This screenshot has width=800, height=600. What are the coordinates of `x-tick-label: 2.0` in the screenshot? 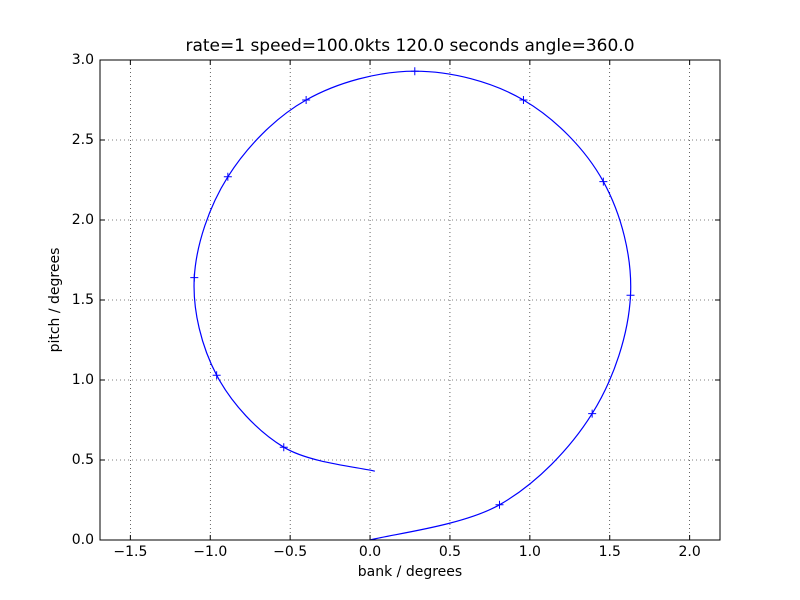 It's located at (690, 552).